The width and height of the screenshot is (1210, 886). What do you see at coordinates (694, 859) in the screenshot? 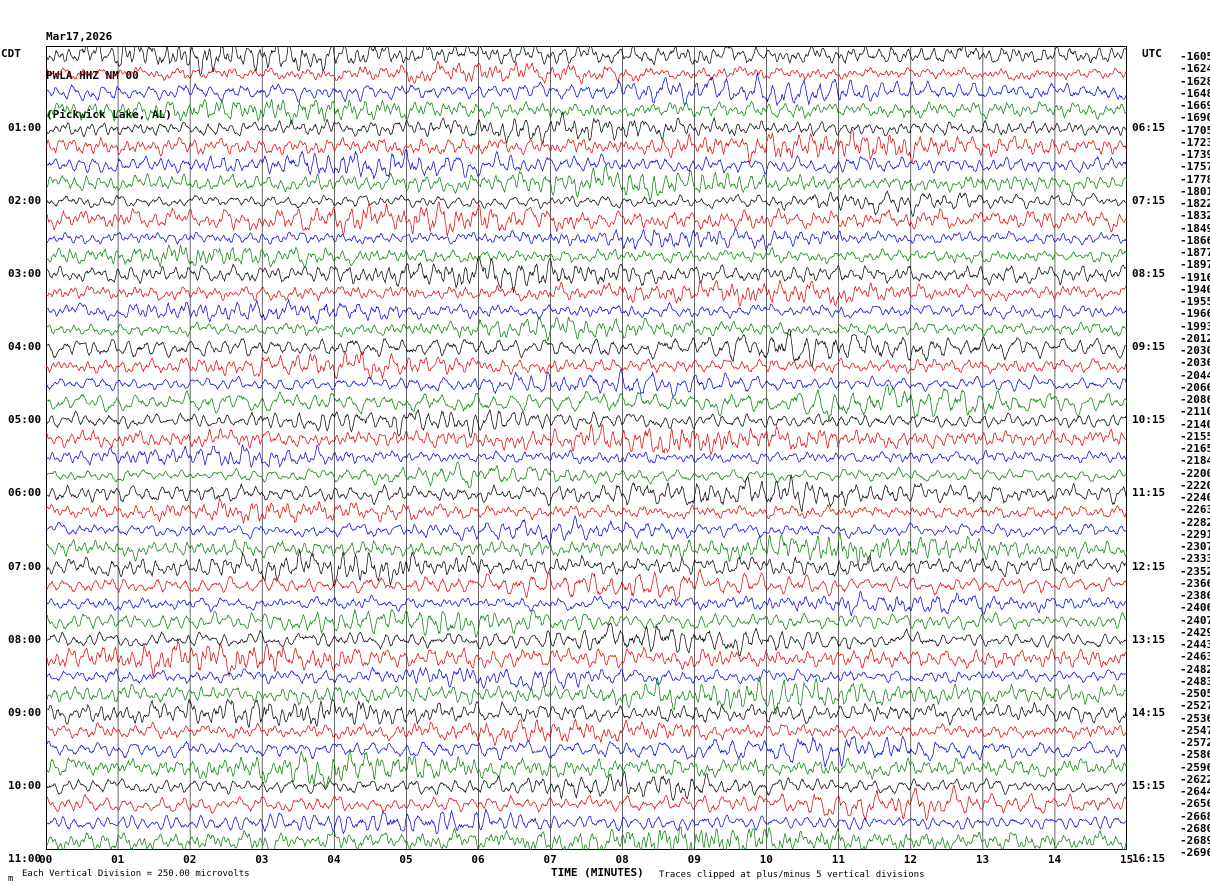
I see `x-tick-09: 09` at bounding box center [694, 859].